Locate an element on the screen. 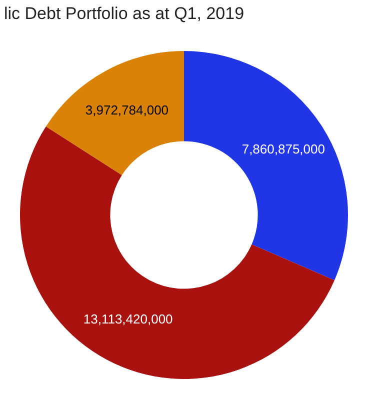 The image size is (368, 408). data-label: 13,113,420,000 is located at coordinates (128, 319).